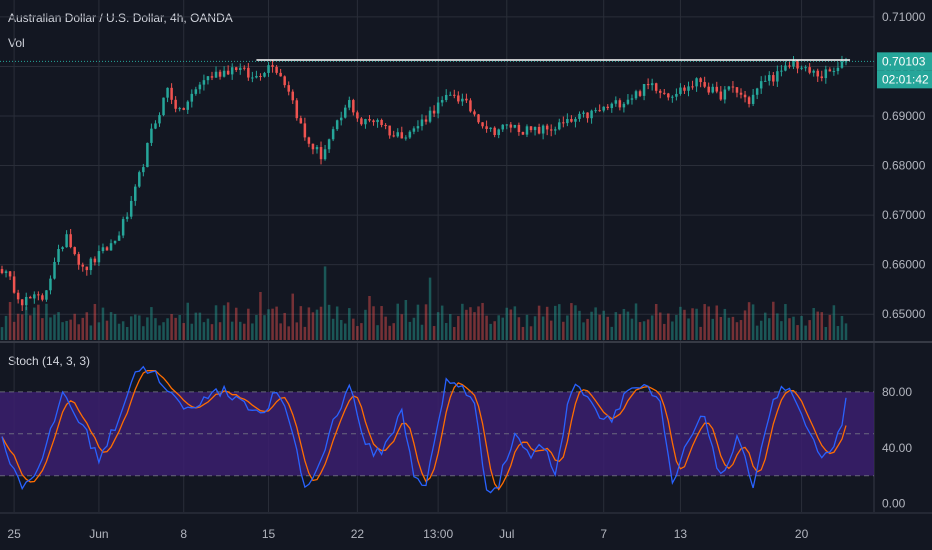 The height and width of the screenshot is (550, 932). What do you see at coordinates (904, 79) in the screenshot?
I see `countdown-badge` at bounding box center [904, 79].